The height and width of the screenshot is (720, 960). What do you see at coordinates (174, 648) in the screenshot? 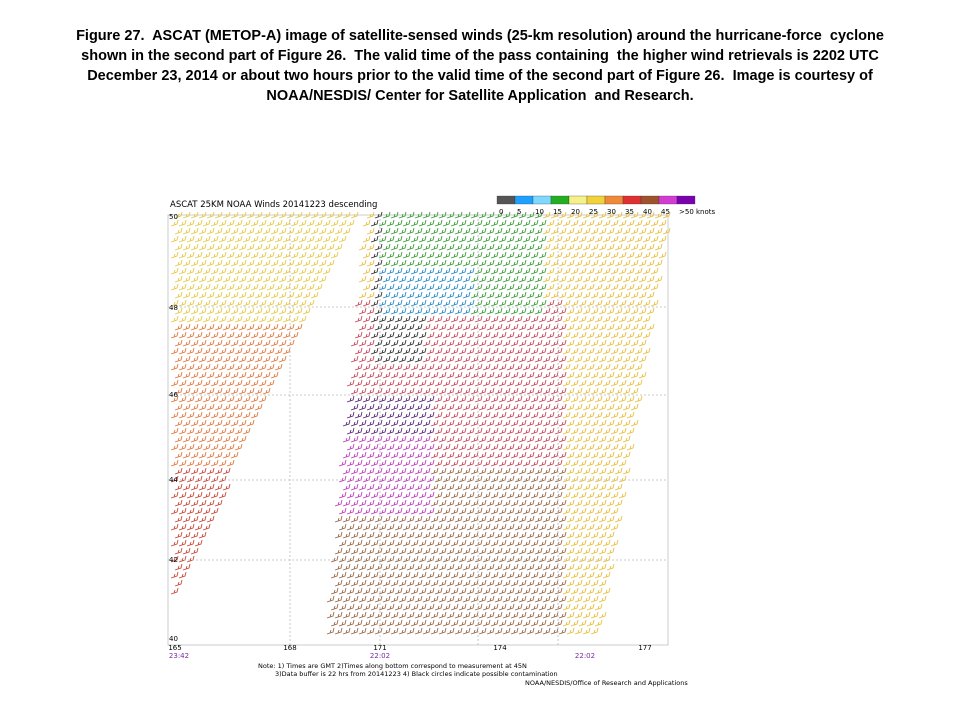
I see `lon-label: 165` at bounding box center [174, 648].